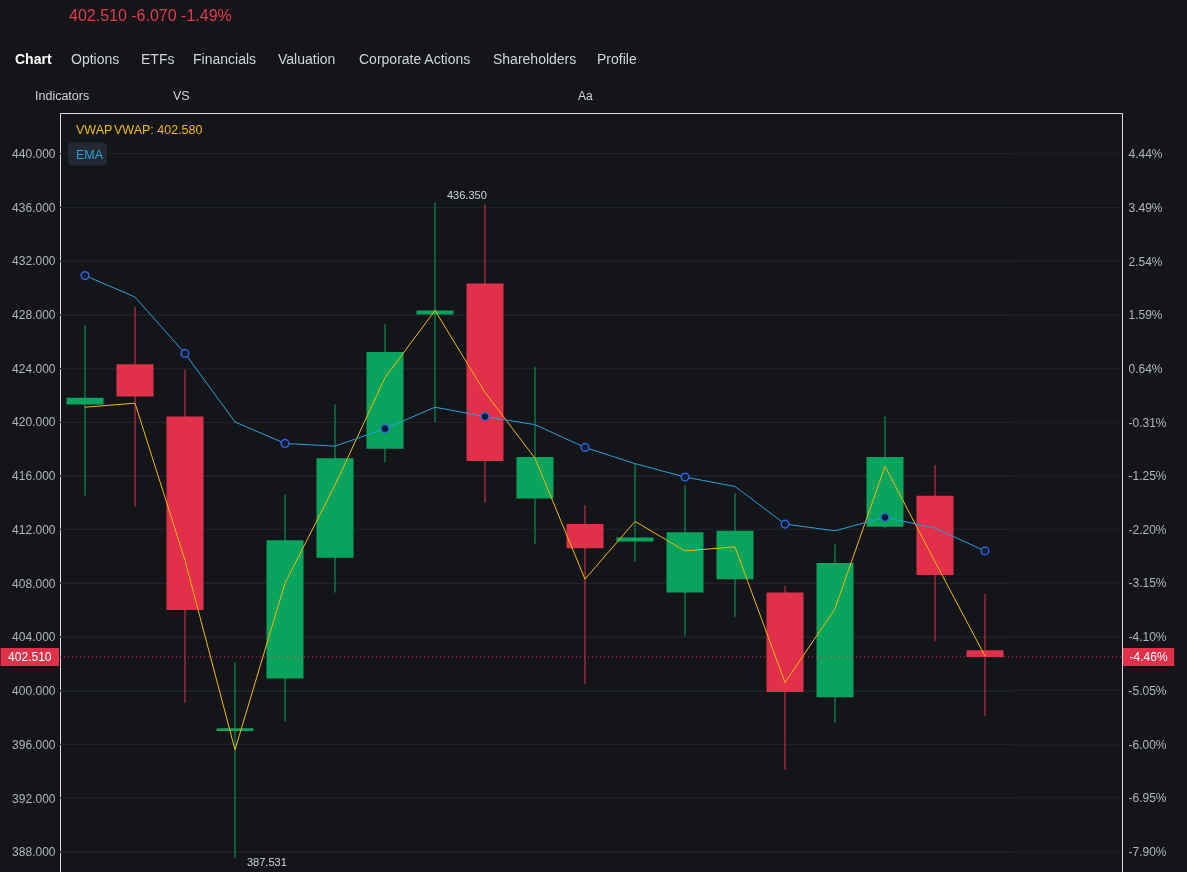 The width and height of the screenshot is (1187, 872). I want to click on text: Profile, so click(617, 59).